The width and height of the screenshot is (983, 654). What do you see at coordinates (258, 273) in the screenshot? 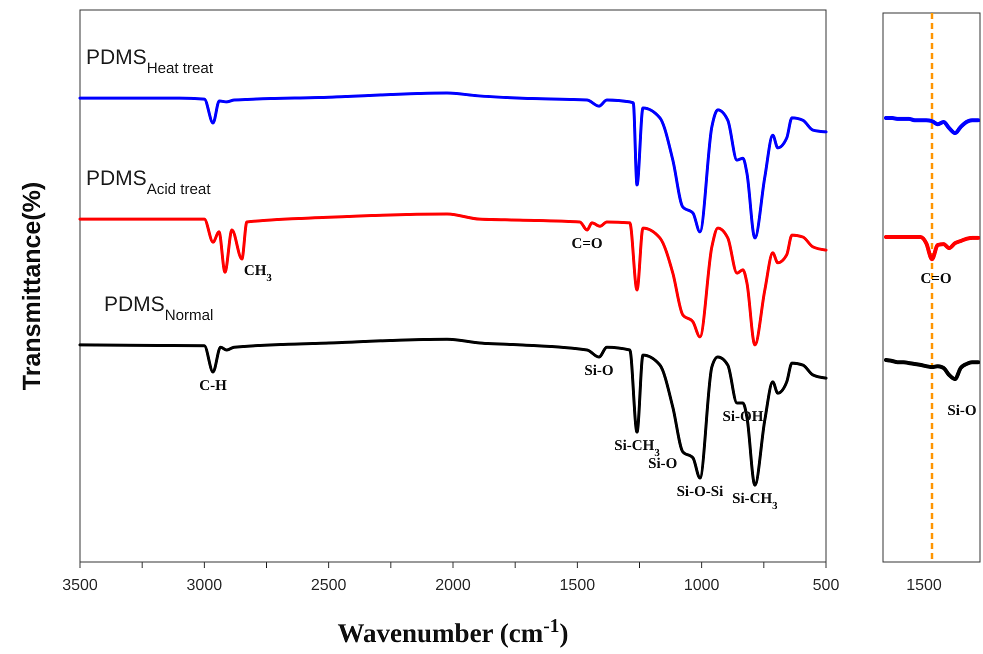
I see `annotation: CH$_{3}$` at bounding box center [258, 273].